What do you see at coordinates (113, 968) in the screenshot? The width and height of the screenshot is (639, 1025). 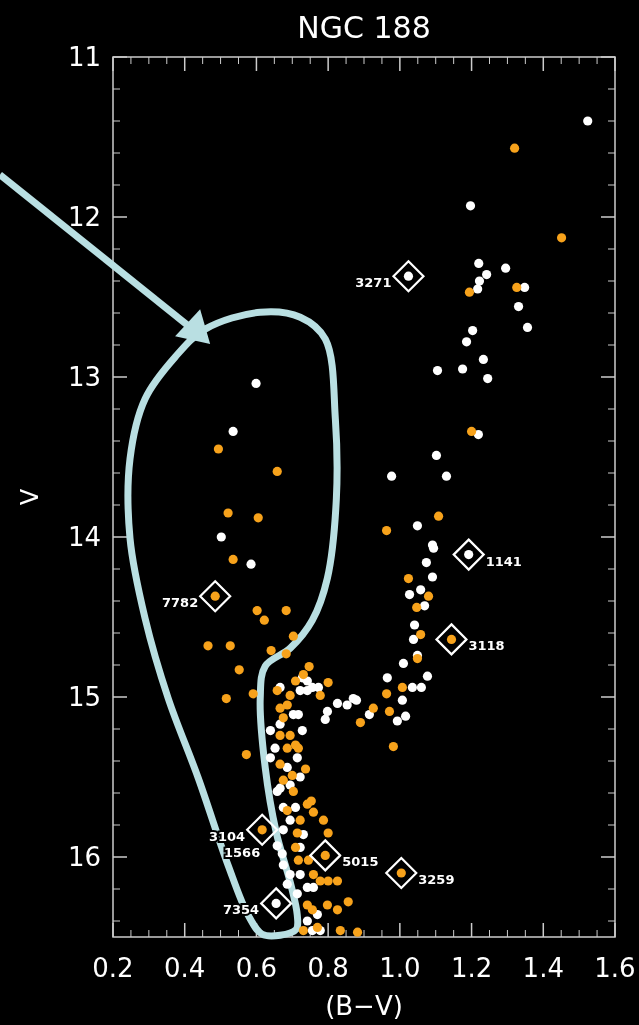 I see `x-tick-label: 0.2` at bounding box center [113, 968].